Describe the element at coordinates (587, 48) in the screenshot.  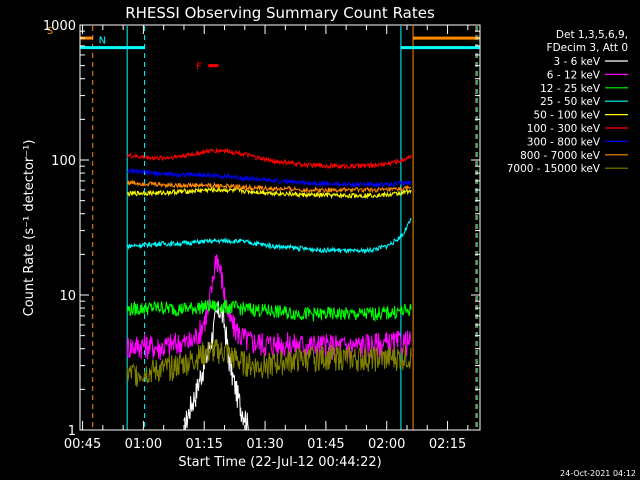
I see `legend-header-1: FDecim 3, Att 0` at that location.